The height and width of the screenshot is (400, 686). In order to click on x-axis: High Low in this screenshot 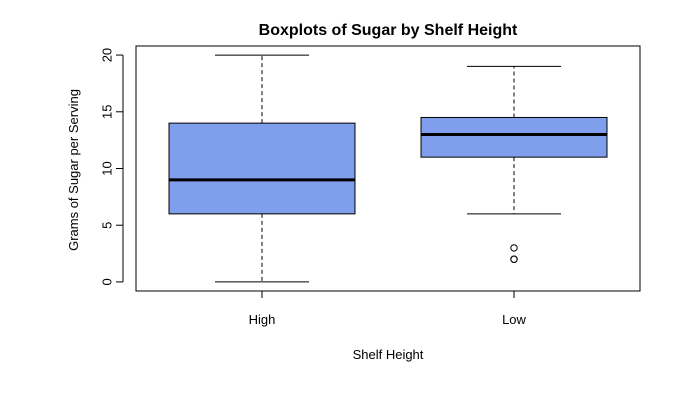, I will do `click(388, 309)`.